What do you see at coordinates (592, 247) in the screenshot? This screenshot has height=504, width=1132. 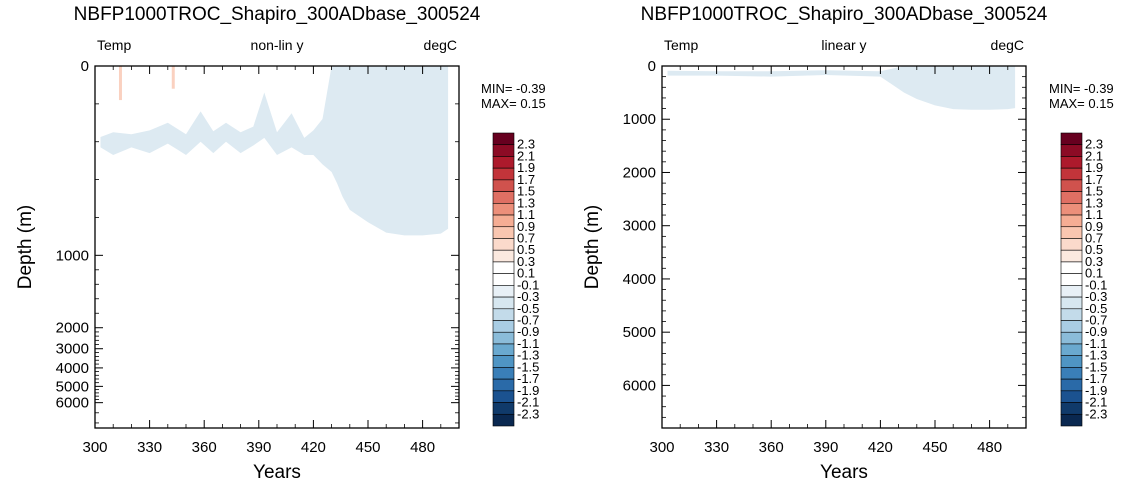 I see `y-axis-title: Depth (m)` at bounding box center [592, 247].